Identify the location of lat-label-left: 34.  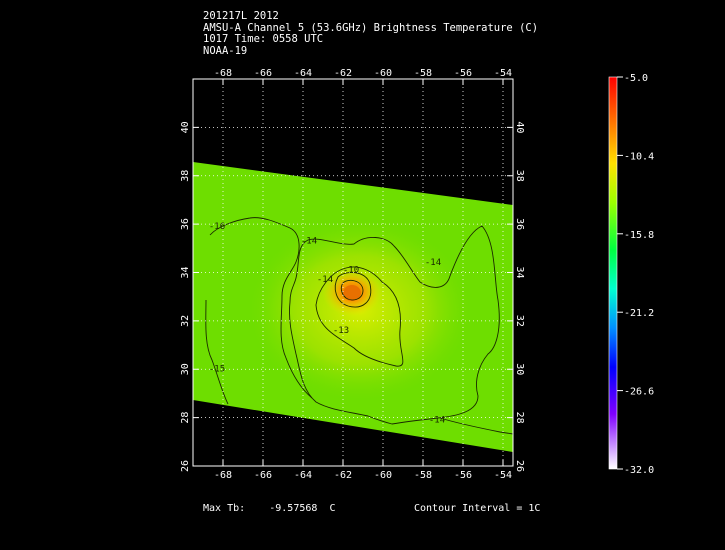
(185, 272).